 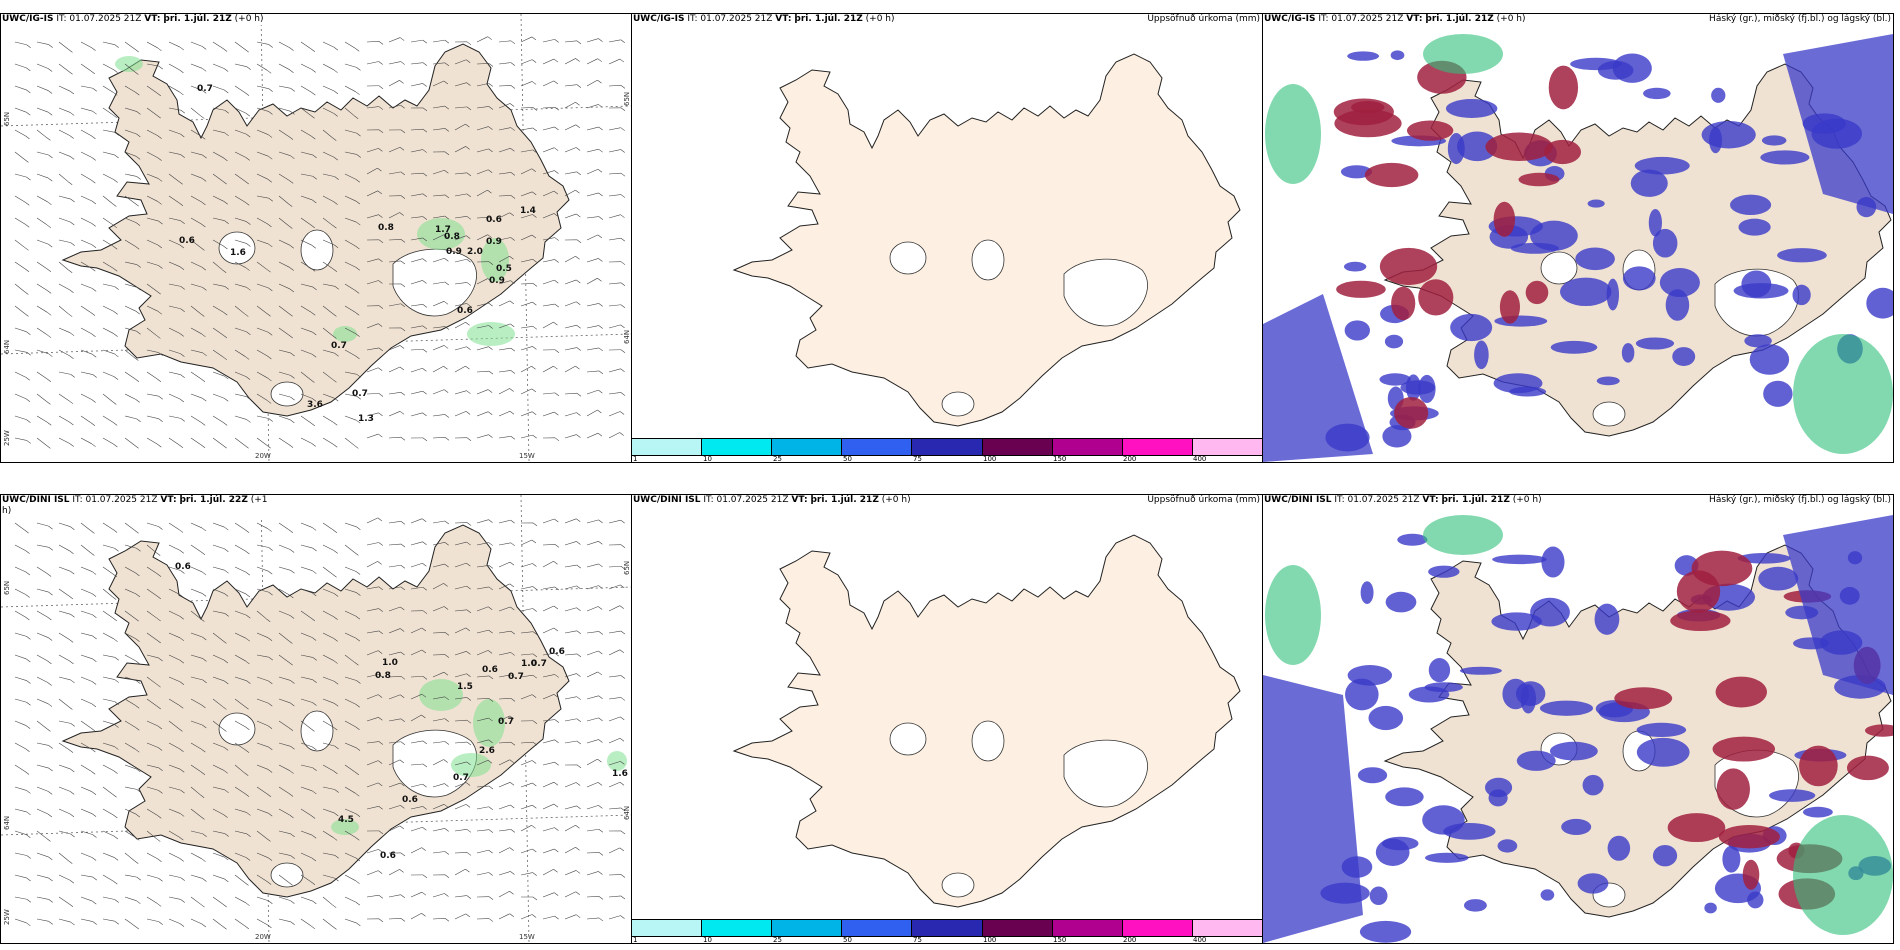 I want to click on colorbar-tick-label: 75, so click(x=917, y=459).